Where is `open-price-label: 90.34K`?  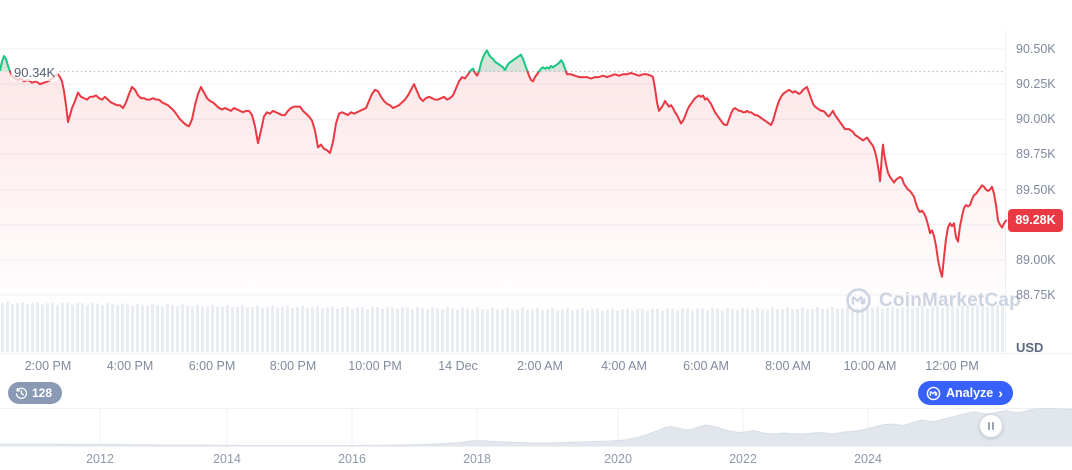
open-price-label: 90.34K is located at coordinates (35, 72).